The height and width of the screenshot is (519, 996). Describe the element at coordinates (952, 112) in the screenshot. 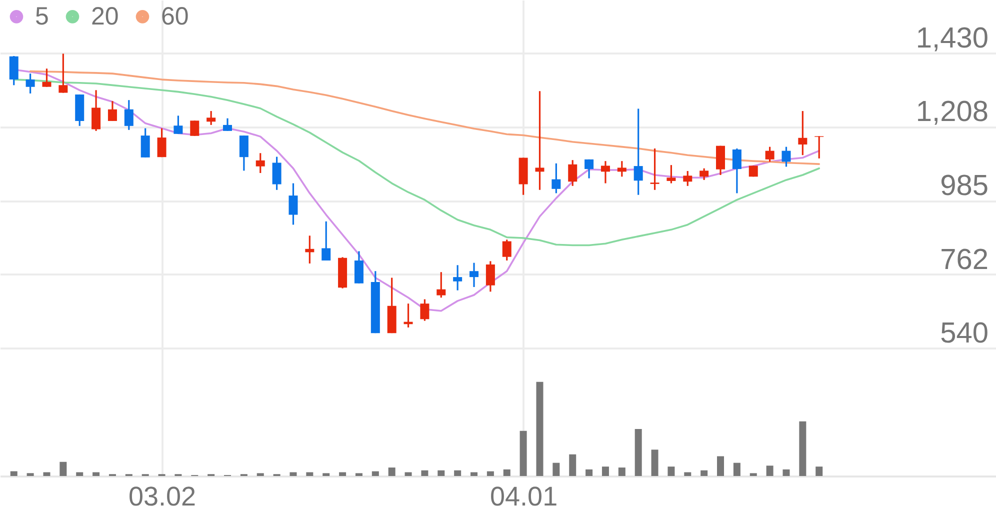

I see `y-tick-label: 1,208` at that location.